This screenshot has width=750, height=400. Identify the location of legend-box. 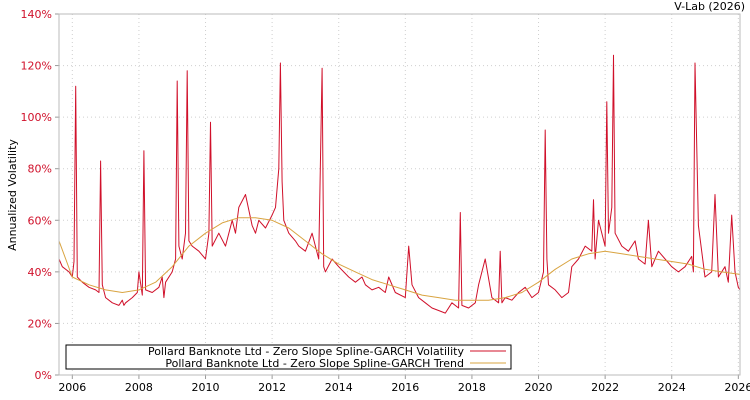
(288, 357).